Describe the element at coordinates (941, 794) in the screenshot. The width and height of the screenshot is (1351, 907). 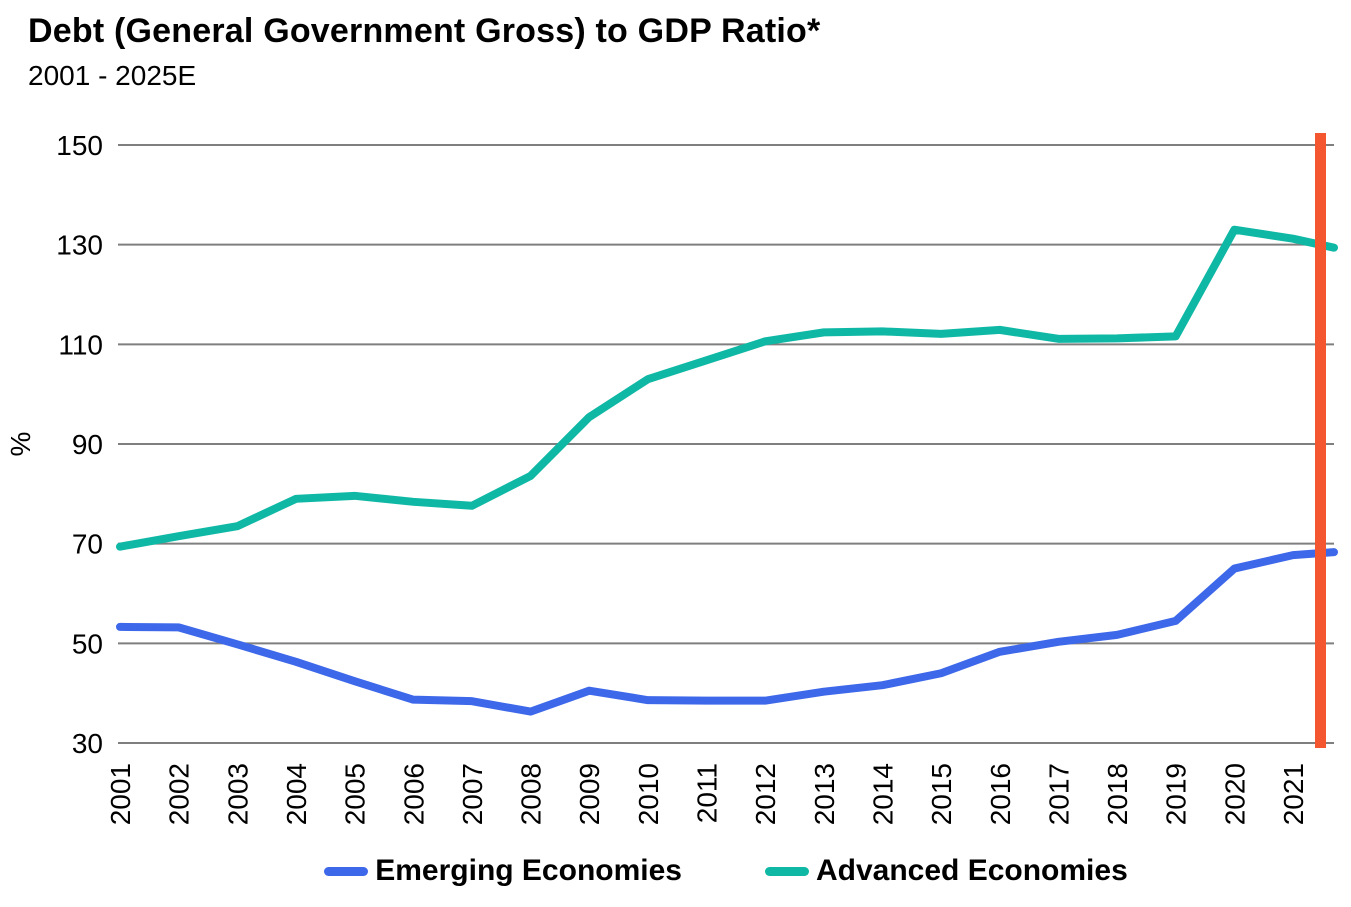
I see `x-tick-label: 2015` at that location.